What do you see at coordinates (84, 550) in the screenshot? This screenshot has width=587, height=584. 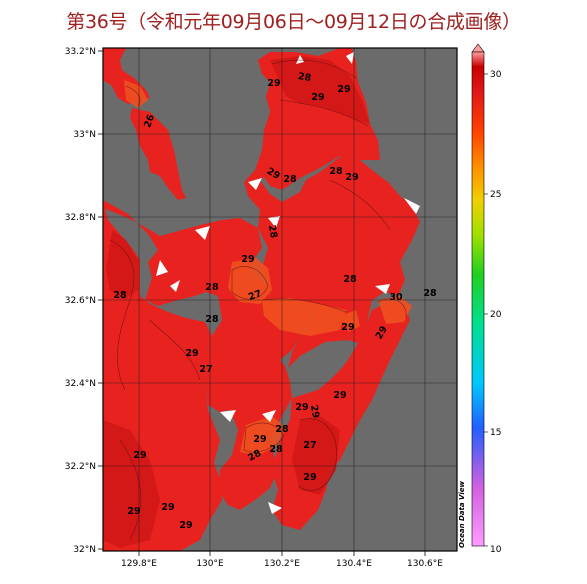 I see `lat-tick-label: 32°N` at bounding box center [84, 550].